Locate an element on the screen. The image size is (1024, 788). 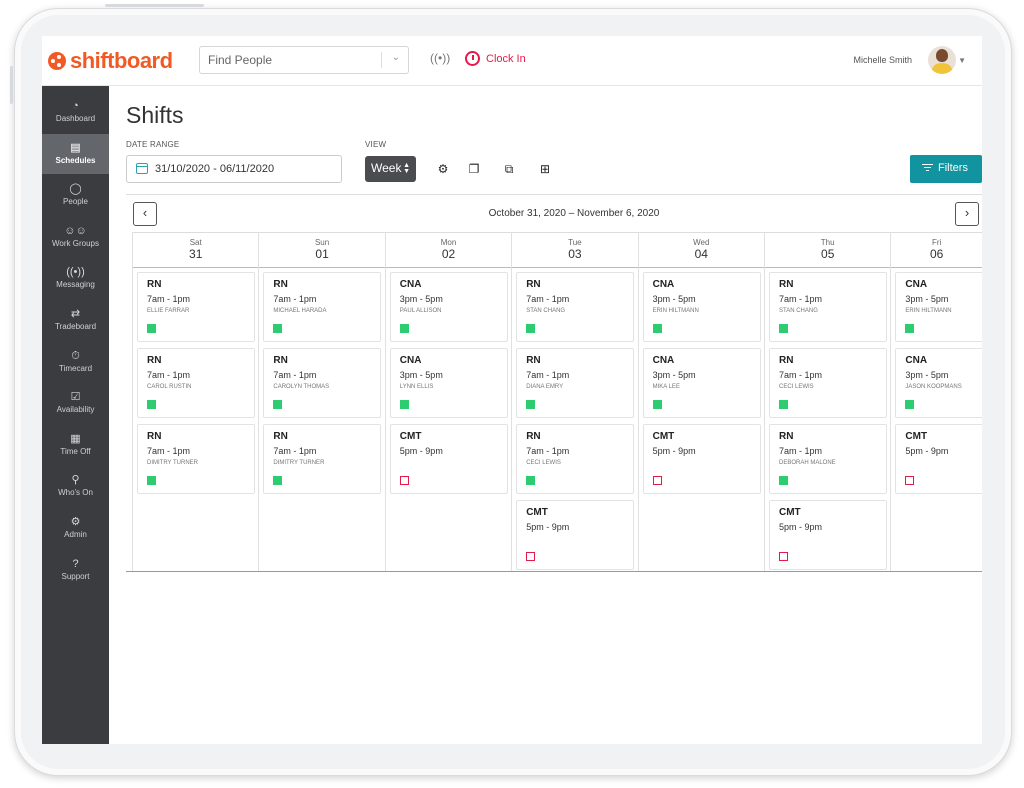
clock-icon is located at coordinates (472, 58).